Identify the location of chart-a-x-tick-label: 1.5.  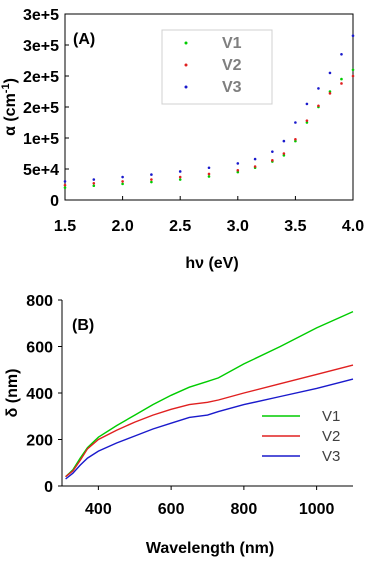
(65, 226).